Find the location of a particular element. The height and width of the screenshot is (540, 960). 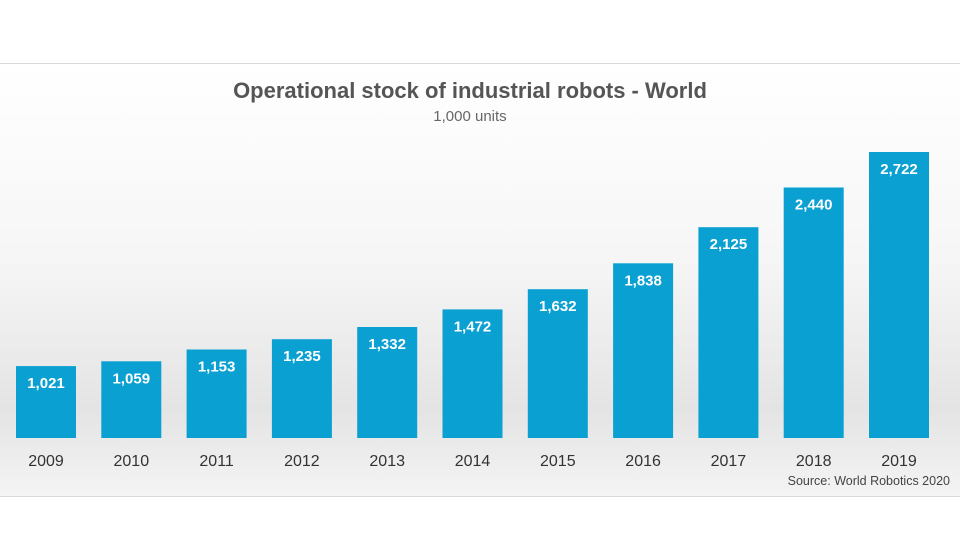

x-tick-2010: 2010 is located at coordinates (132, 461).